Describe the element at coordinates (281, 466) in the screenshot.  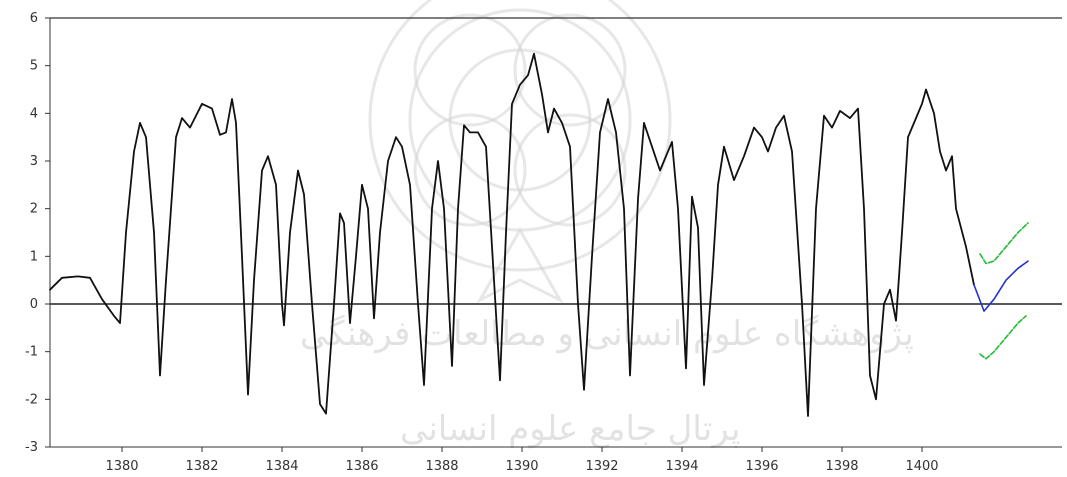
I see `x-tick-label: 1384` at that location.